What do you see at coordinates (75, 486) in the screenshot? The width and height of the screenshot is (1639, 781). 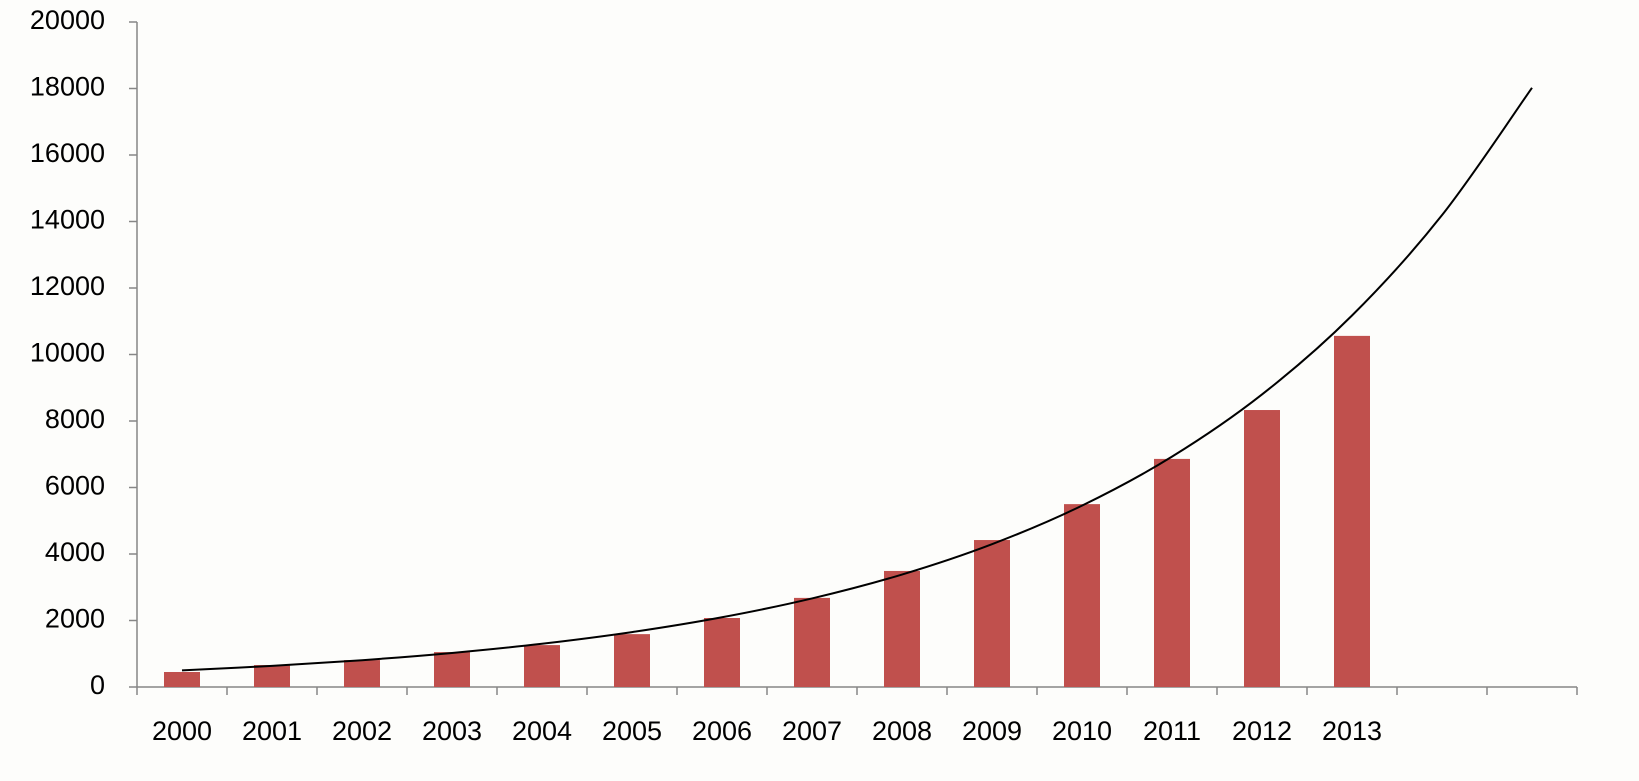 I see `y-tick-label: 6000` at bounding box center [75, 486].